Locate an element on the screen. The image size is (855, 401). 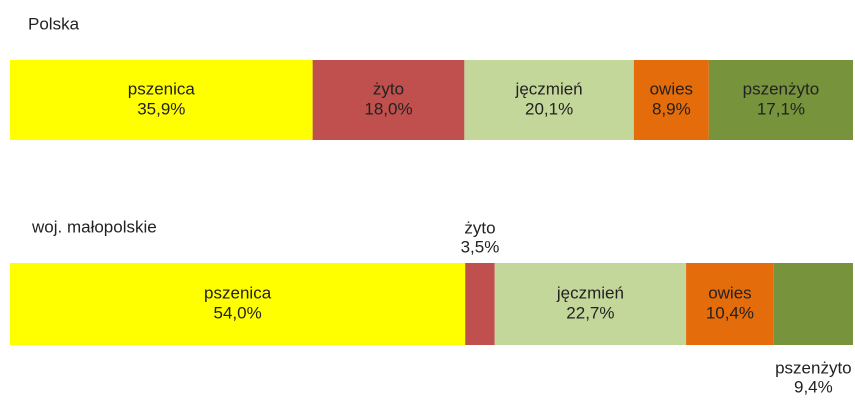
value-label: 17,1% is located at coordinates (781, 108).